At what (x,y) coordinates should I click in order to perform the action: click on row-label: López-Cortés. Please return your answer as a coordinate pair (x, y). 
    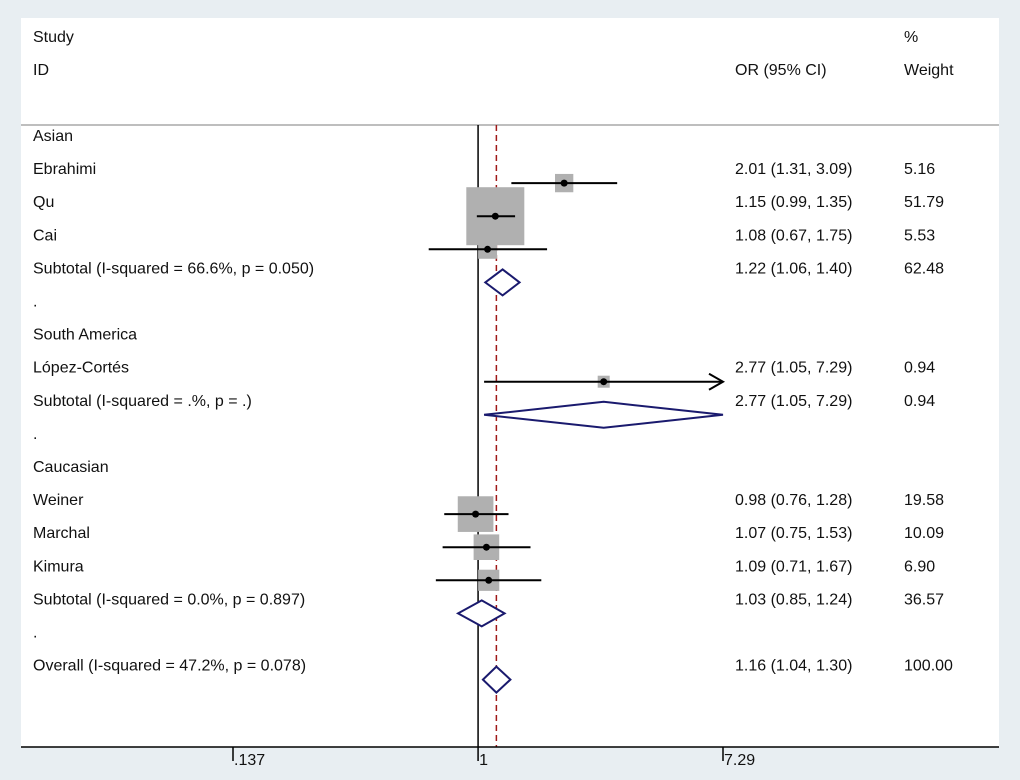
    Looking at the image, I should click on (81, 368).